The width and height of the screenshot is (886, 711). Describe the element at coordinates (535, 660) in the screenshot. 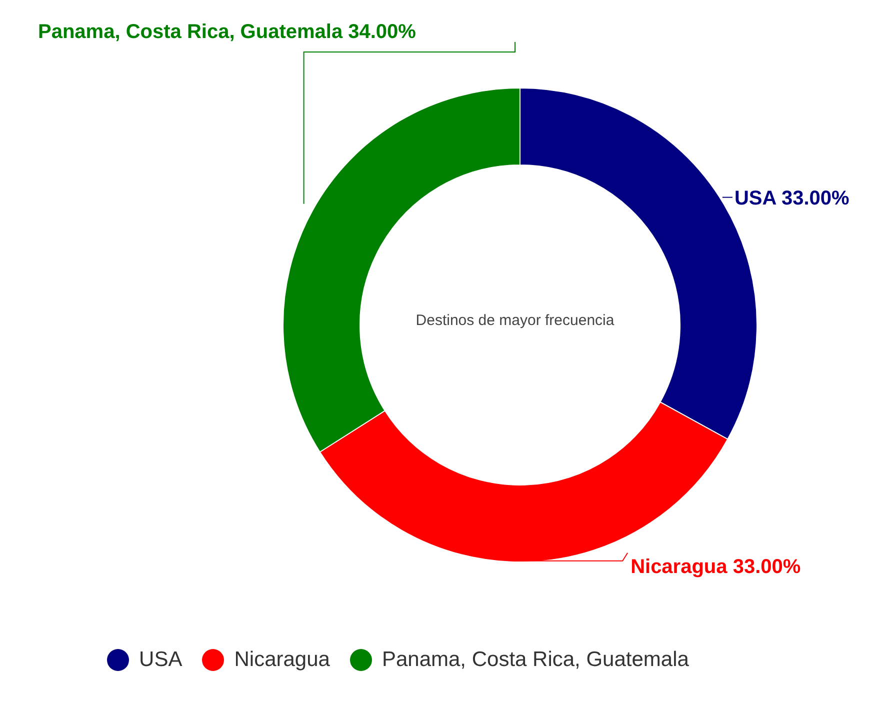

I see `legend-label: Panama, Costa Rica, Guatemala` at that location.